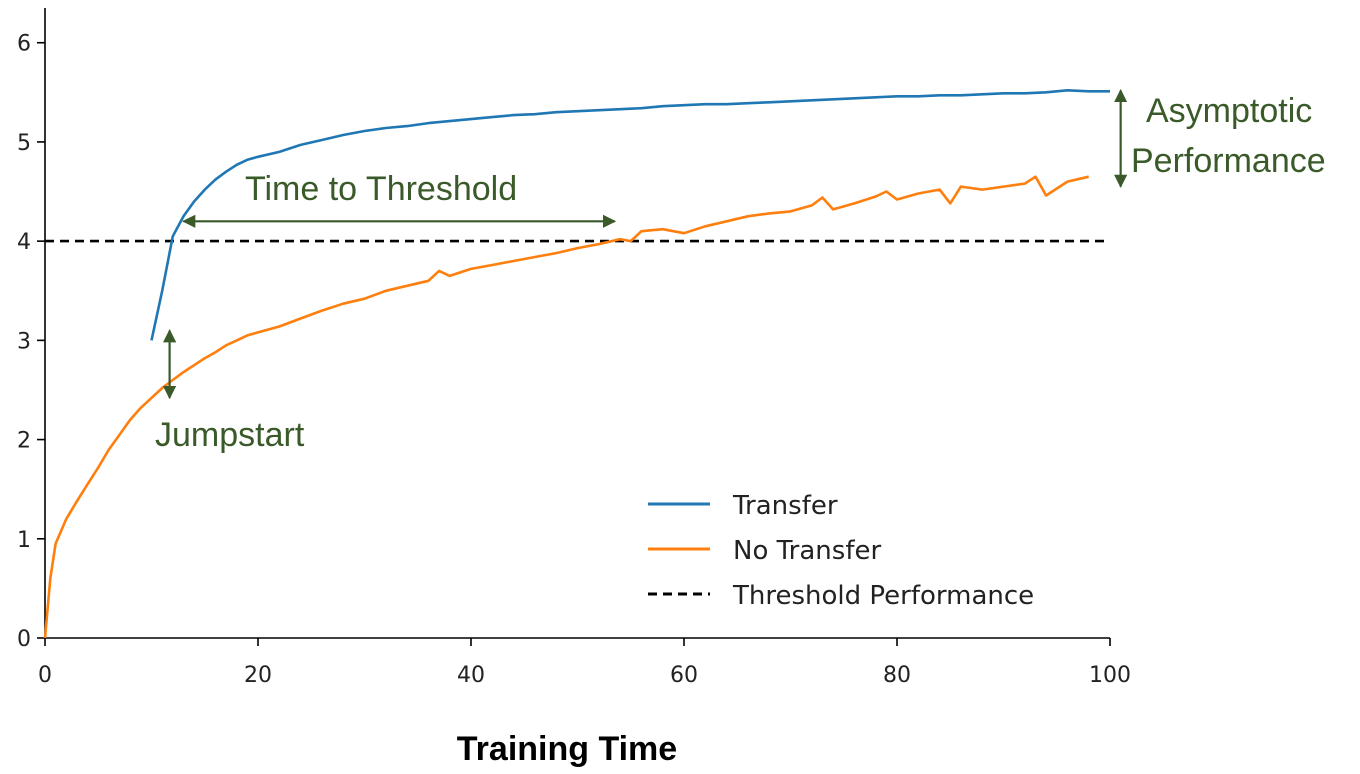  What do you see at coordinates (1229, 111) in the screenshot?
I see `asymptotic-label-line-1: Asymptotic` at bounding box center [1229, 111].